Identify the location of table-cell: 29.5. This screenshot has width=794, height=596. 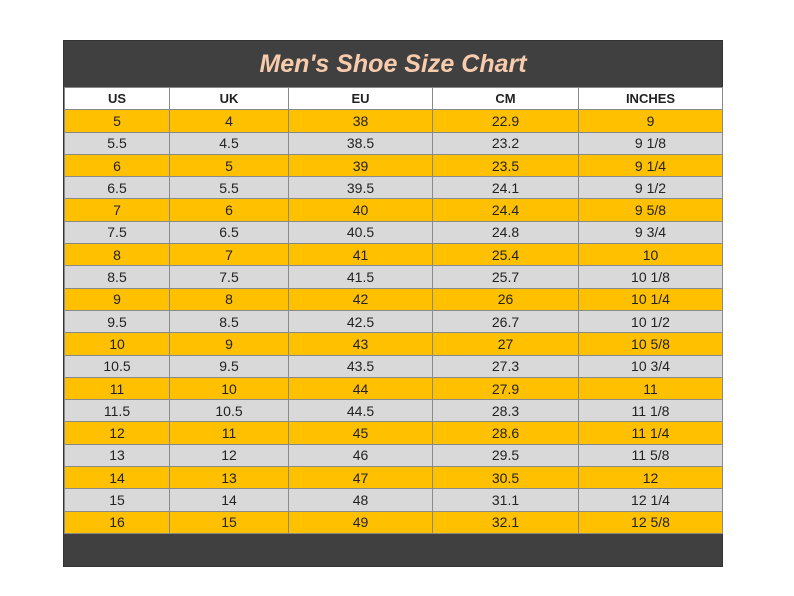
(505, 455).